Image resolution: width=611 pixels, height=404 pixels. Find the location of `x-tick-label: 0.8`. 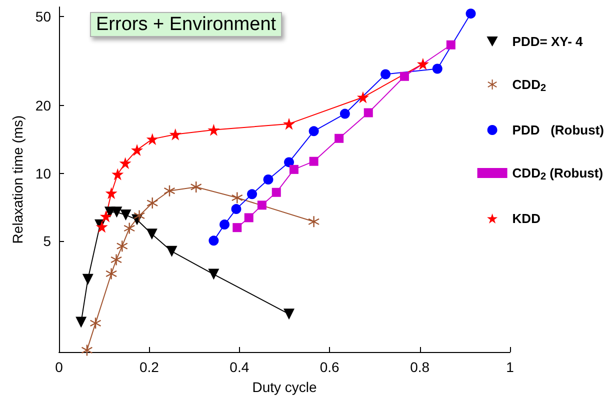

x-tick-label: 0.8 is located at coordinates (420, 367).